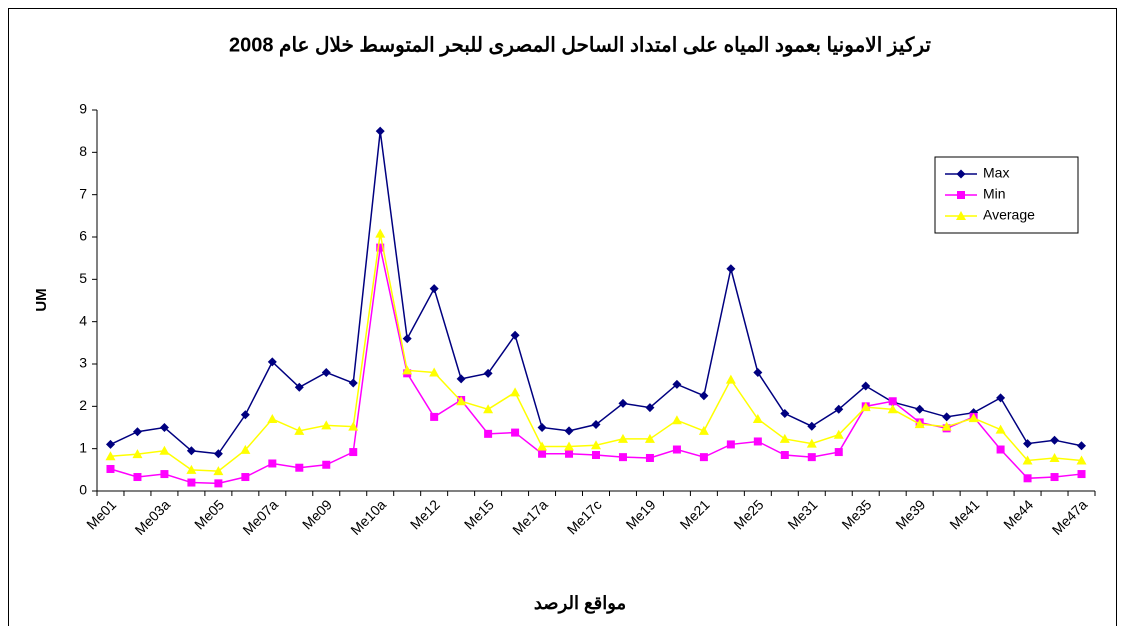 This screenshot has width=1125, height=631. Describe the element at coordinates (83, 447) in the screenshot. I see `y-tick-label: 1` at that location.